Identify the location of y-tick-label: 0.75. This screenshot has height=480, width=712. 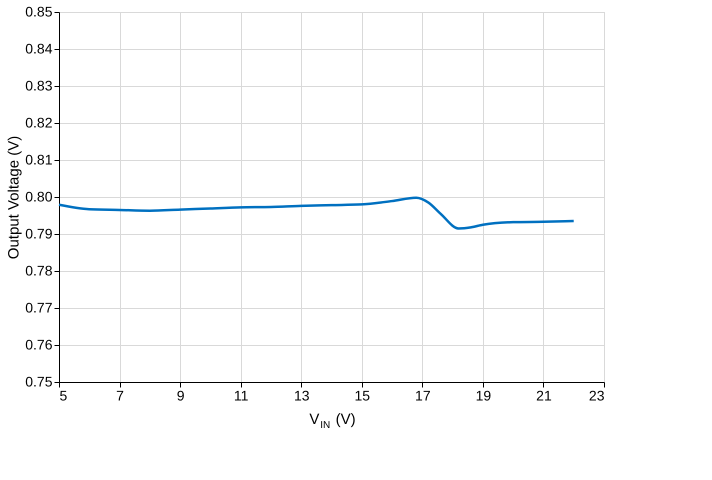
(39, 382).